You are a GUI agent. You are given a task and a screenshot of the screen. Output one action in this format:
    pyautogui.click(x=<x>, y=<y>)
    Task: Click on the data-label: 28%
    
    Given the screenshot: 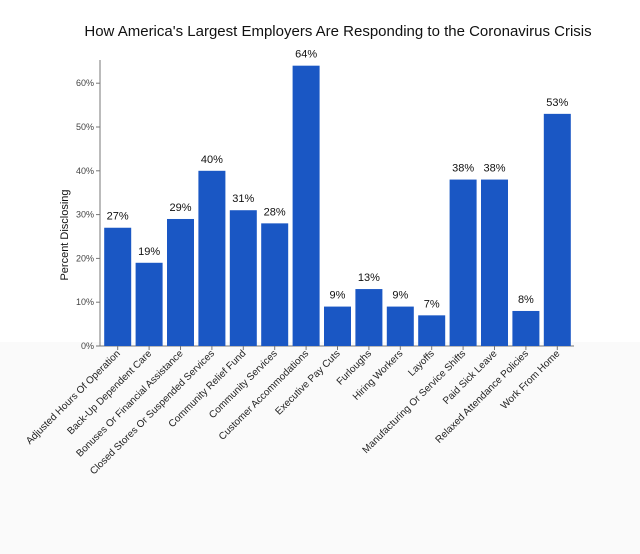 What is the action you would take?
    pyautogui.click(x=275, y=212)
    